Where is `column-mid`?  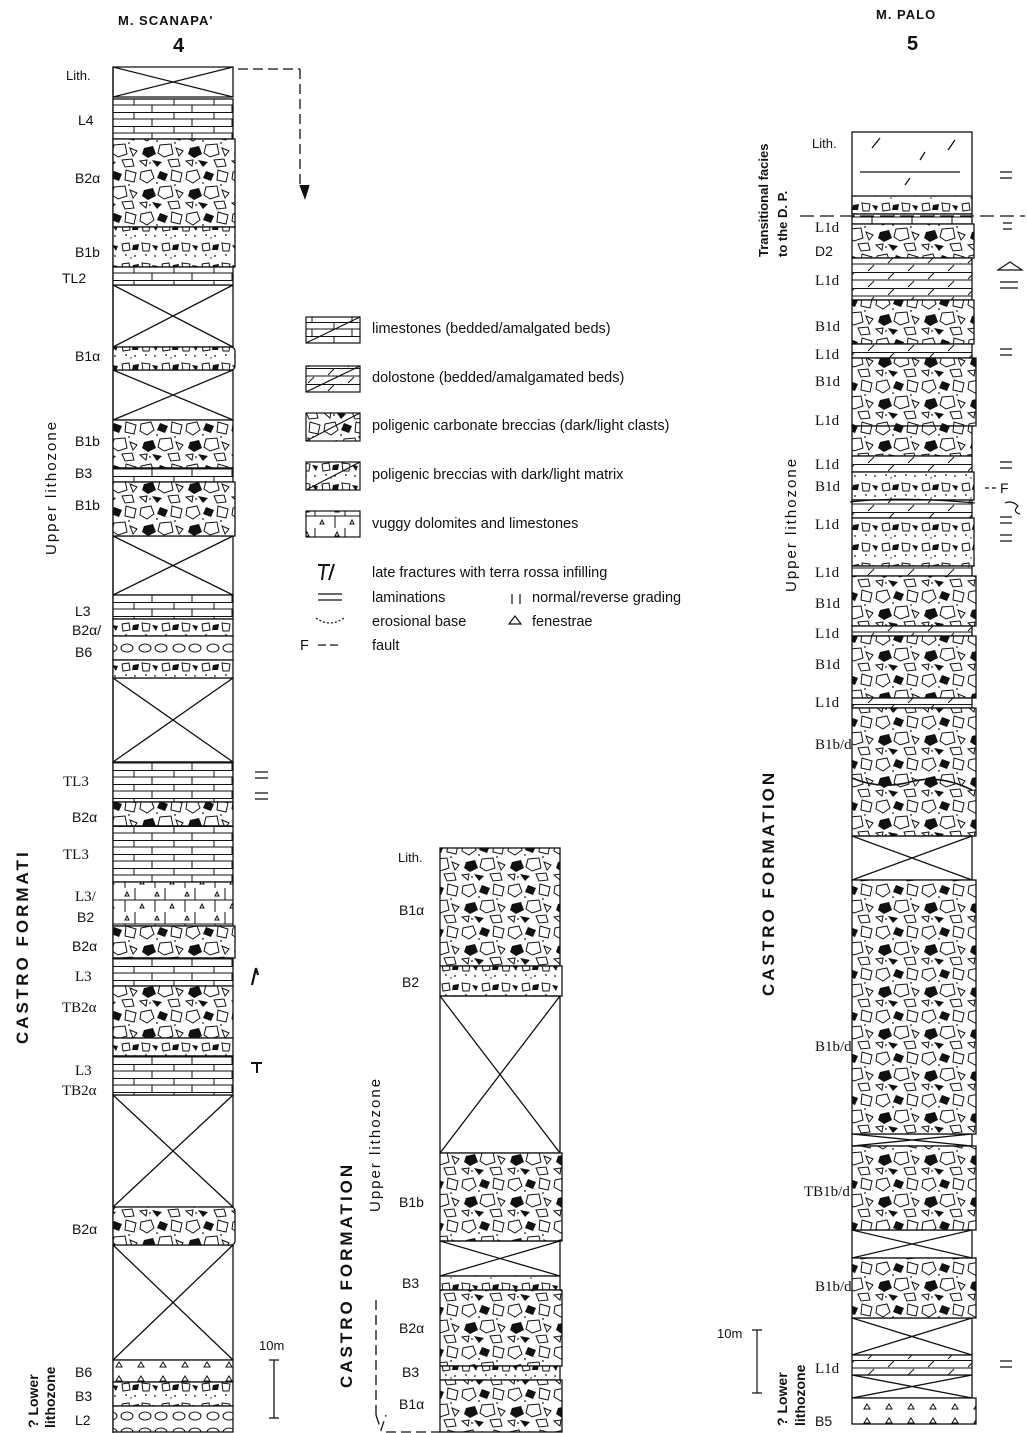
column-mid is located at coordinates (469, 1140).